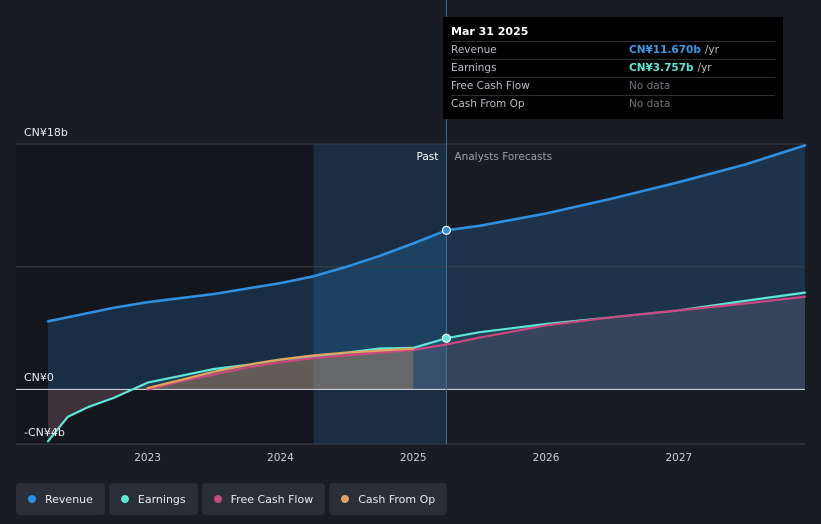  I want to click on free-cash-flow-dot-icon, so click(217, 499).